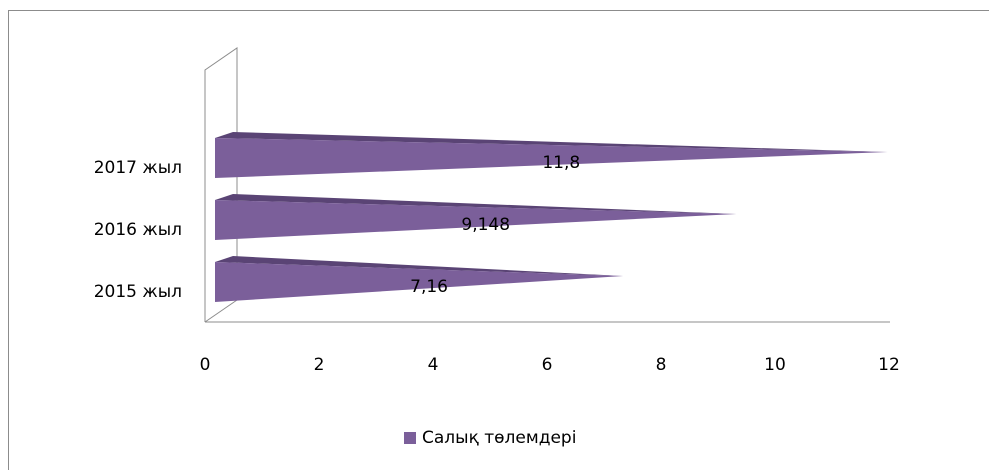  Describe the element at coordinates (221, 311) in the screenshot. I see `floor-edge` at that location.